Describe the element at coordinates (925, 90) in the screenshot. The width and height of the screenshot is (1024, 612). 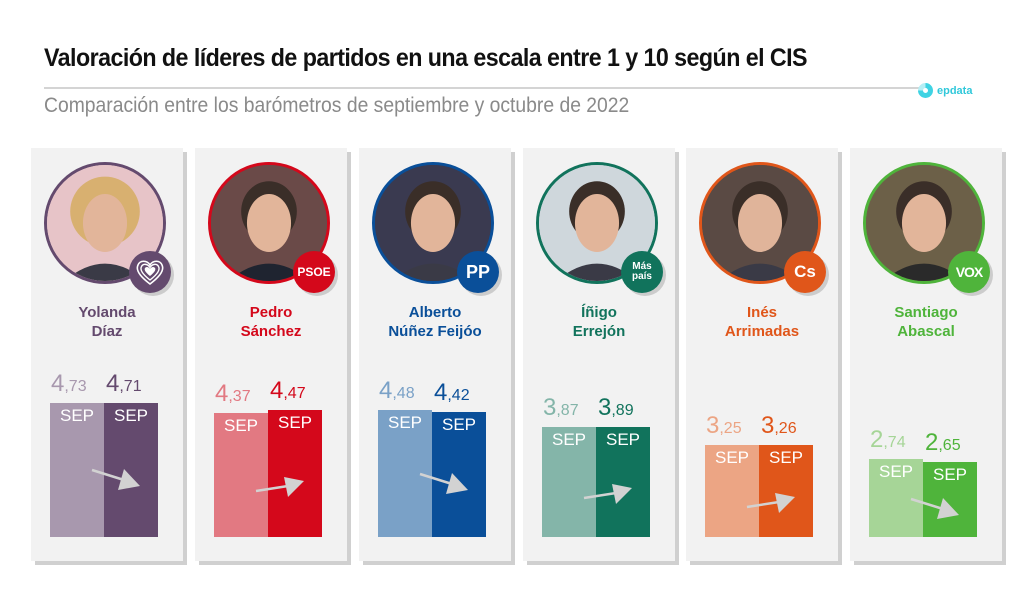
I see `epdata-logo-icon` at that location.